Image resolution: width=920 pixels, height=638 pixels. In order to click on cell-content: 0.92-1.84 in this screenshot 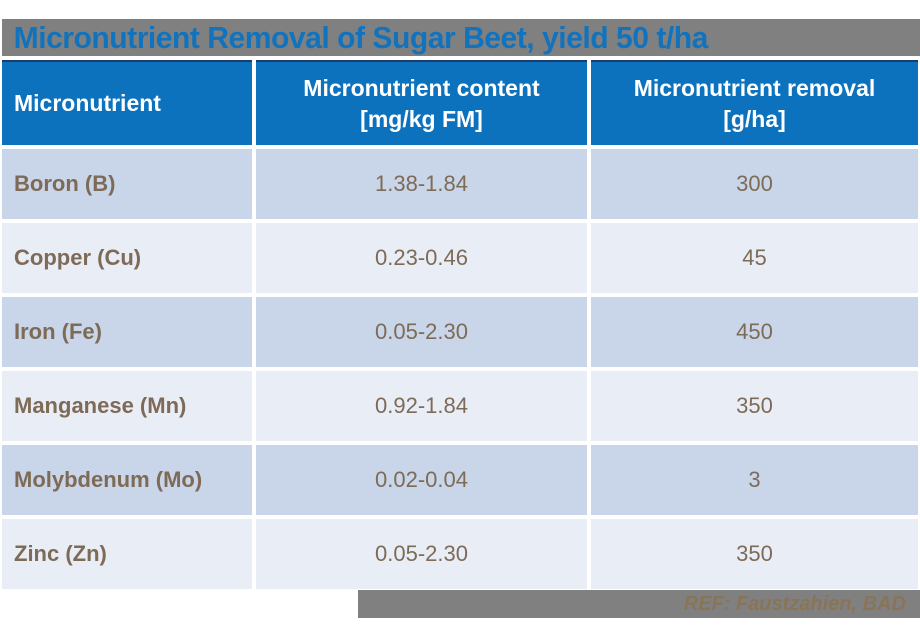, I will do `click(421, 406)`.